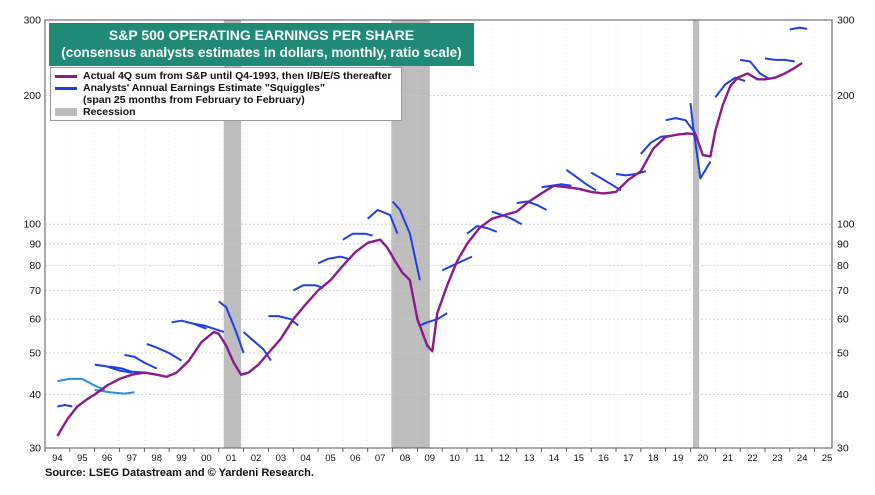 The height and width of the screenshot is (495, 875). Describe the element at coordinates (181, 458) in the screenshot. I see `x-tick-label-1999: 99` at that location.